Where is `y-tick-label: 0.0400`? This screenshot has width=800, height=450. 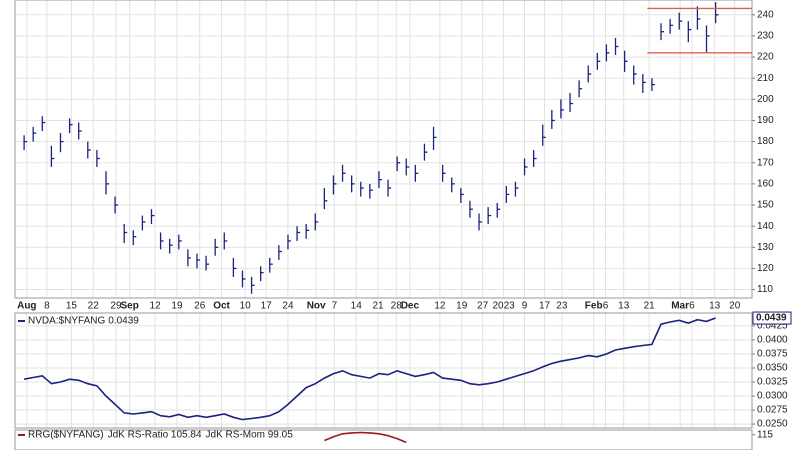
y-tick-label: 0.0400 is located at coordinates (772, 340).